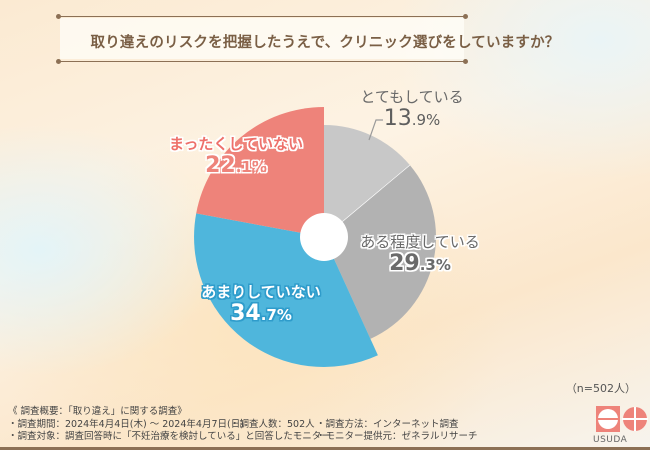 This screenshot has height=450, width=650. I want to click on footnote-target: ・調査対象：調査回答時に「不妊治療を検討している」と回答したモニター, so click(169, 436).